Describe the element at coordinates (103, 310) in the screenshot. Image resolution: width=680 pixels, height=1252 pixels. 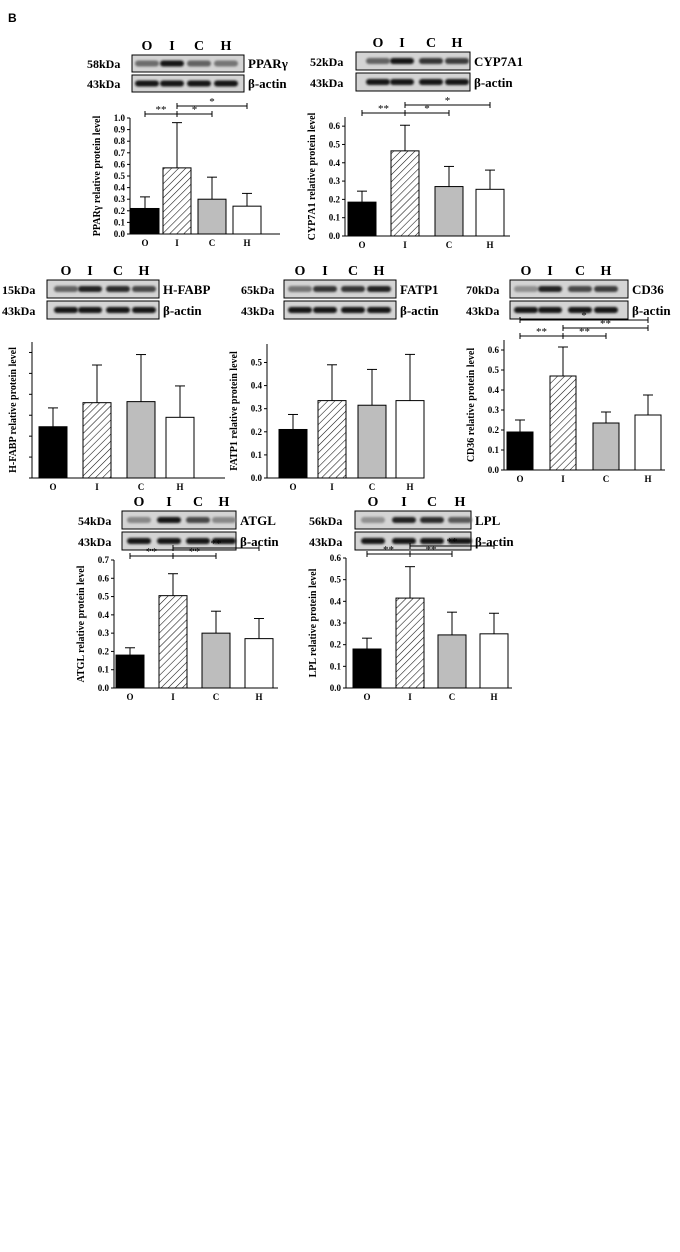
I see `blot-frame` at that location.